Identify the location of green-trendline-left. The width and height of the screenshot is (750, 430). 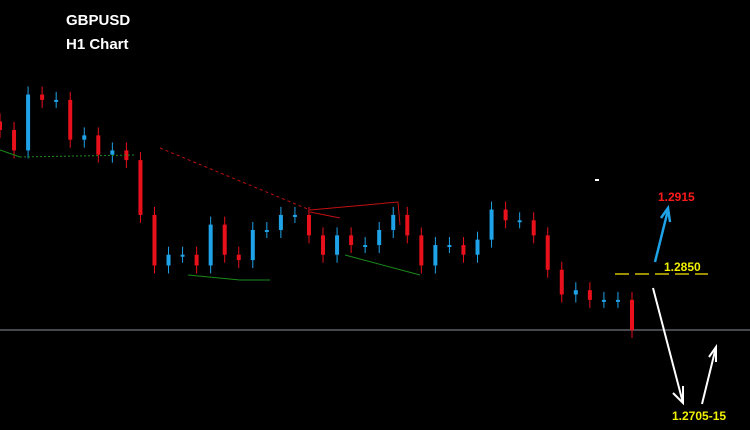
(10, 153).